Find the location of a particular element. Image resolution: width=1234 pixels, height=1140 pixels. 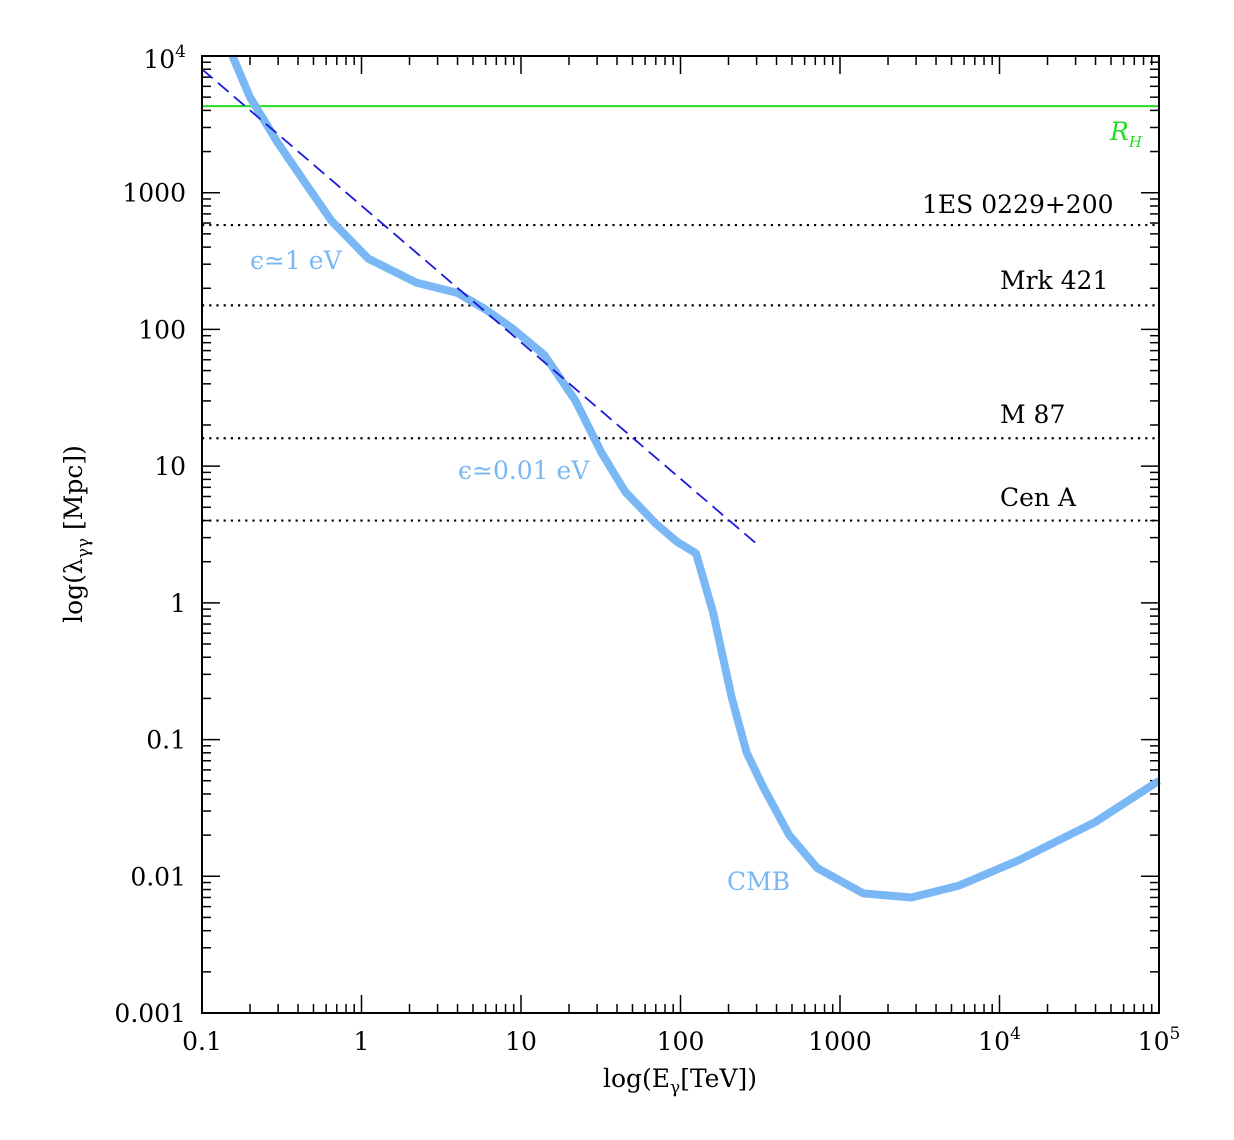

y-tick-label: 1000 is located at coordinates (154, 193).